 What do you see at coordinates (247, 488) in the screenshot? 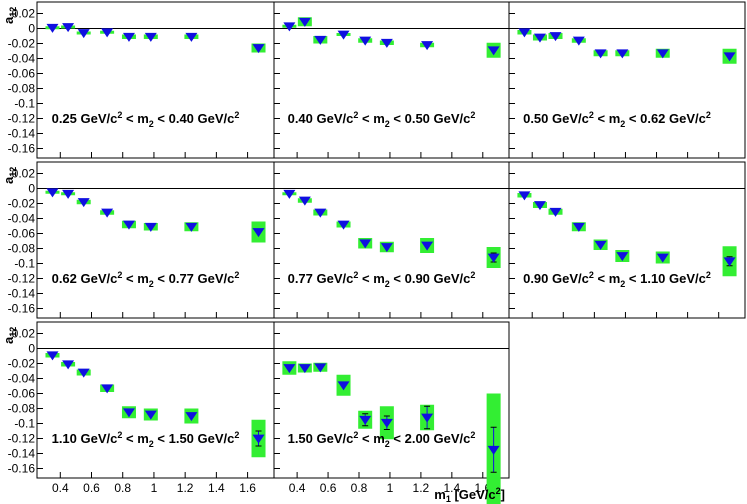
I see `x-tick-label: 1.6` at bounding box center [247, 488].